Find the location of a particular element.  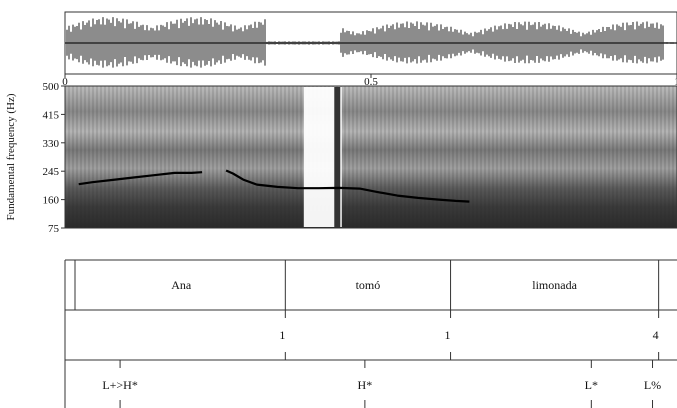

f0-contour is located at coordinates (274, 186).